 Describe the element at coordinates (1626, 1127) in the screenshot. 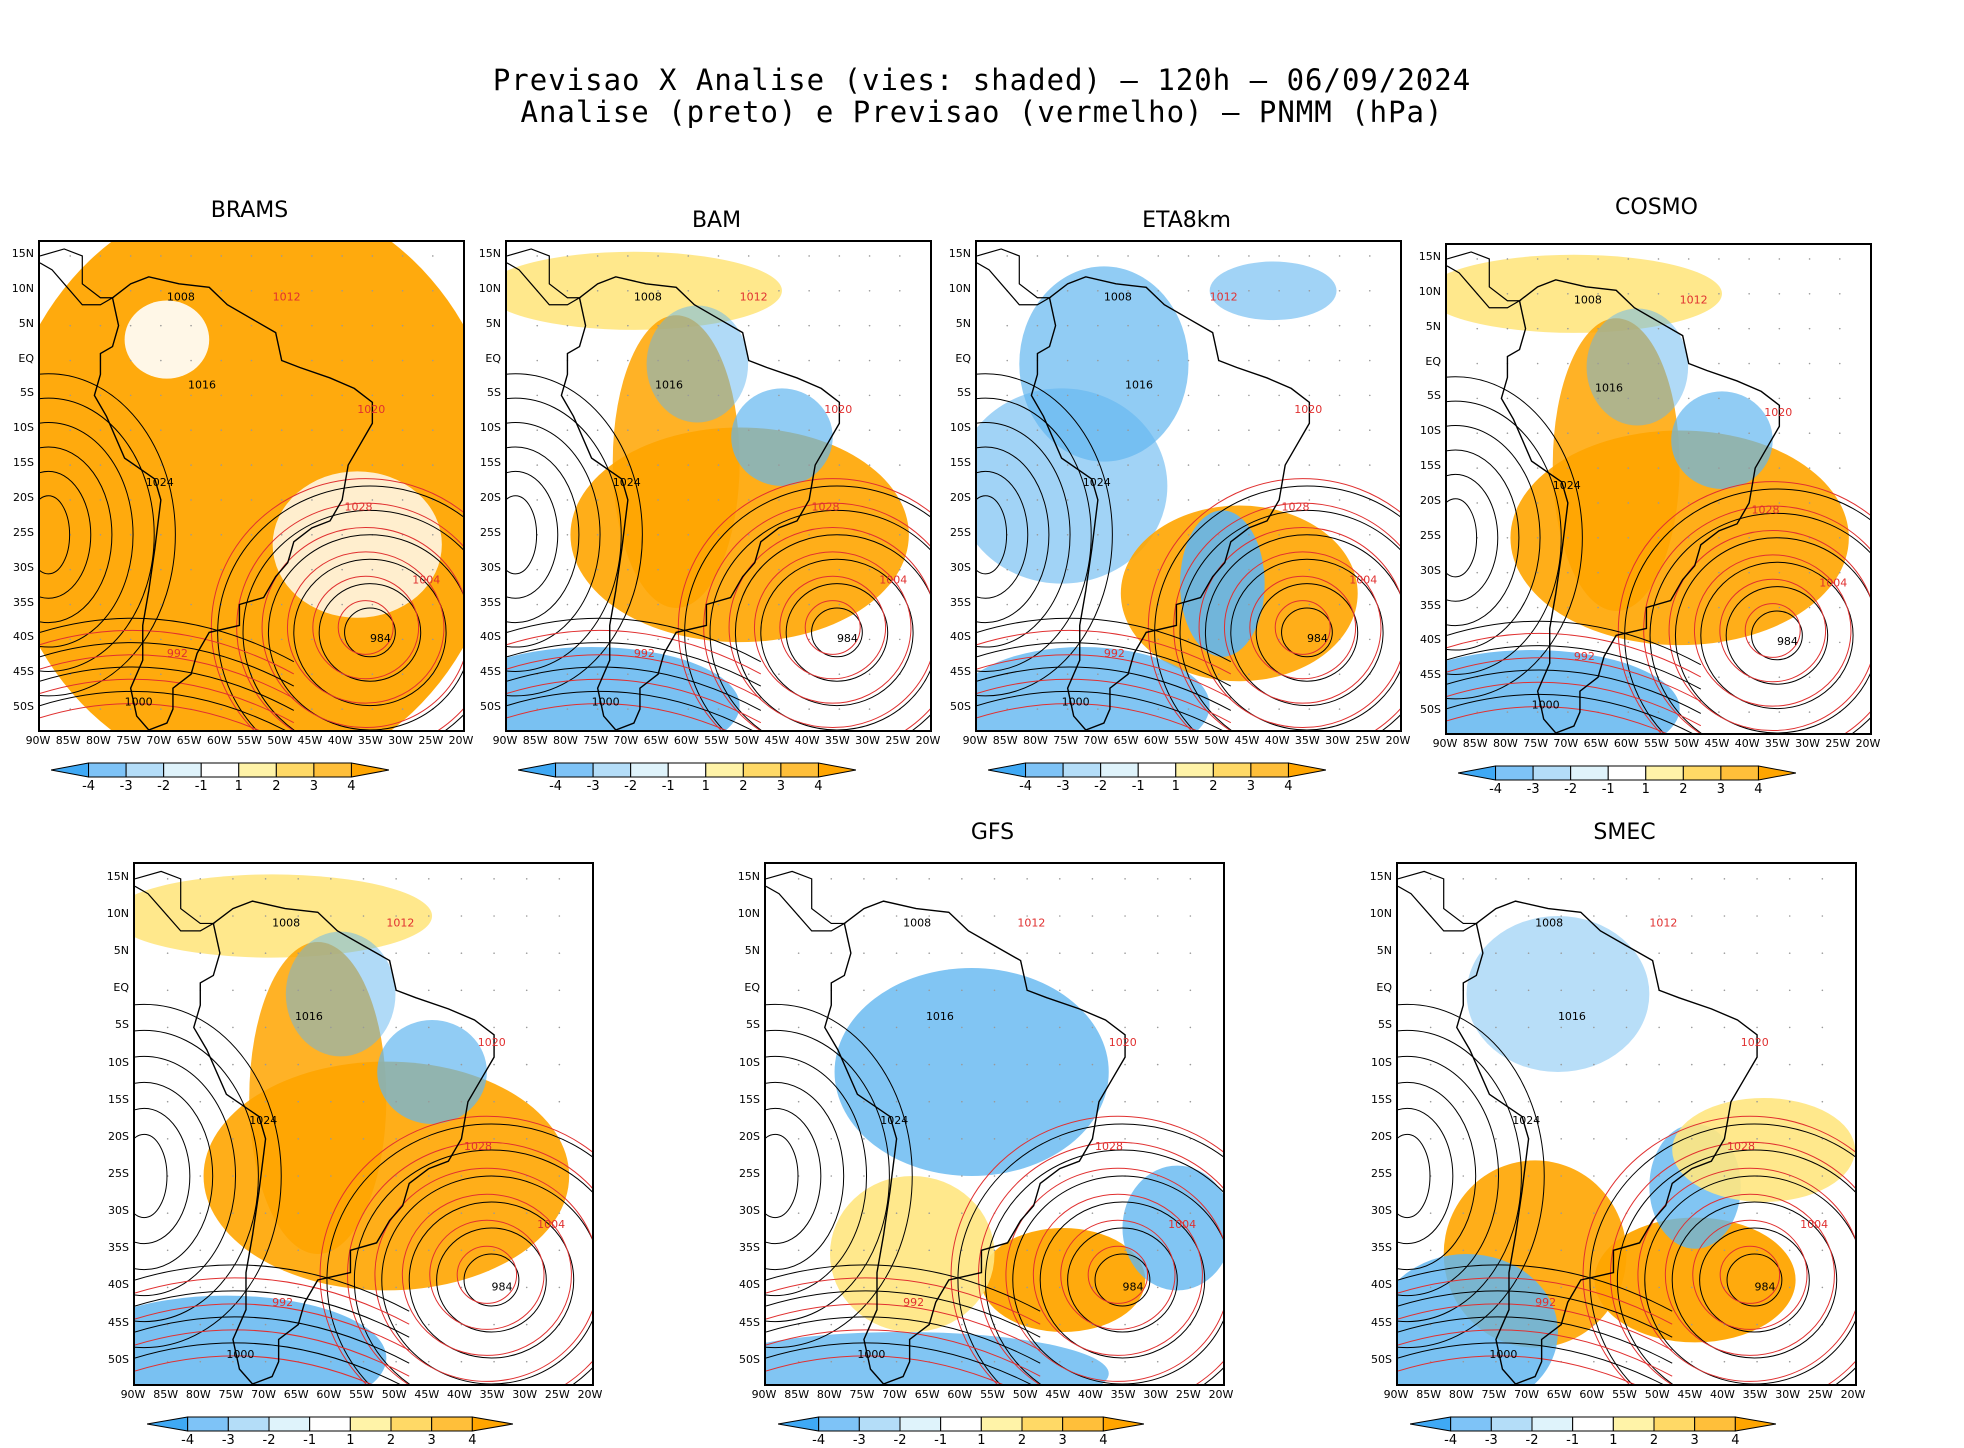

I see `map-canvas-smec: 1008 1012 1016 1020 1024 1028 984 992 1000 1004` at that location.